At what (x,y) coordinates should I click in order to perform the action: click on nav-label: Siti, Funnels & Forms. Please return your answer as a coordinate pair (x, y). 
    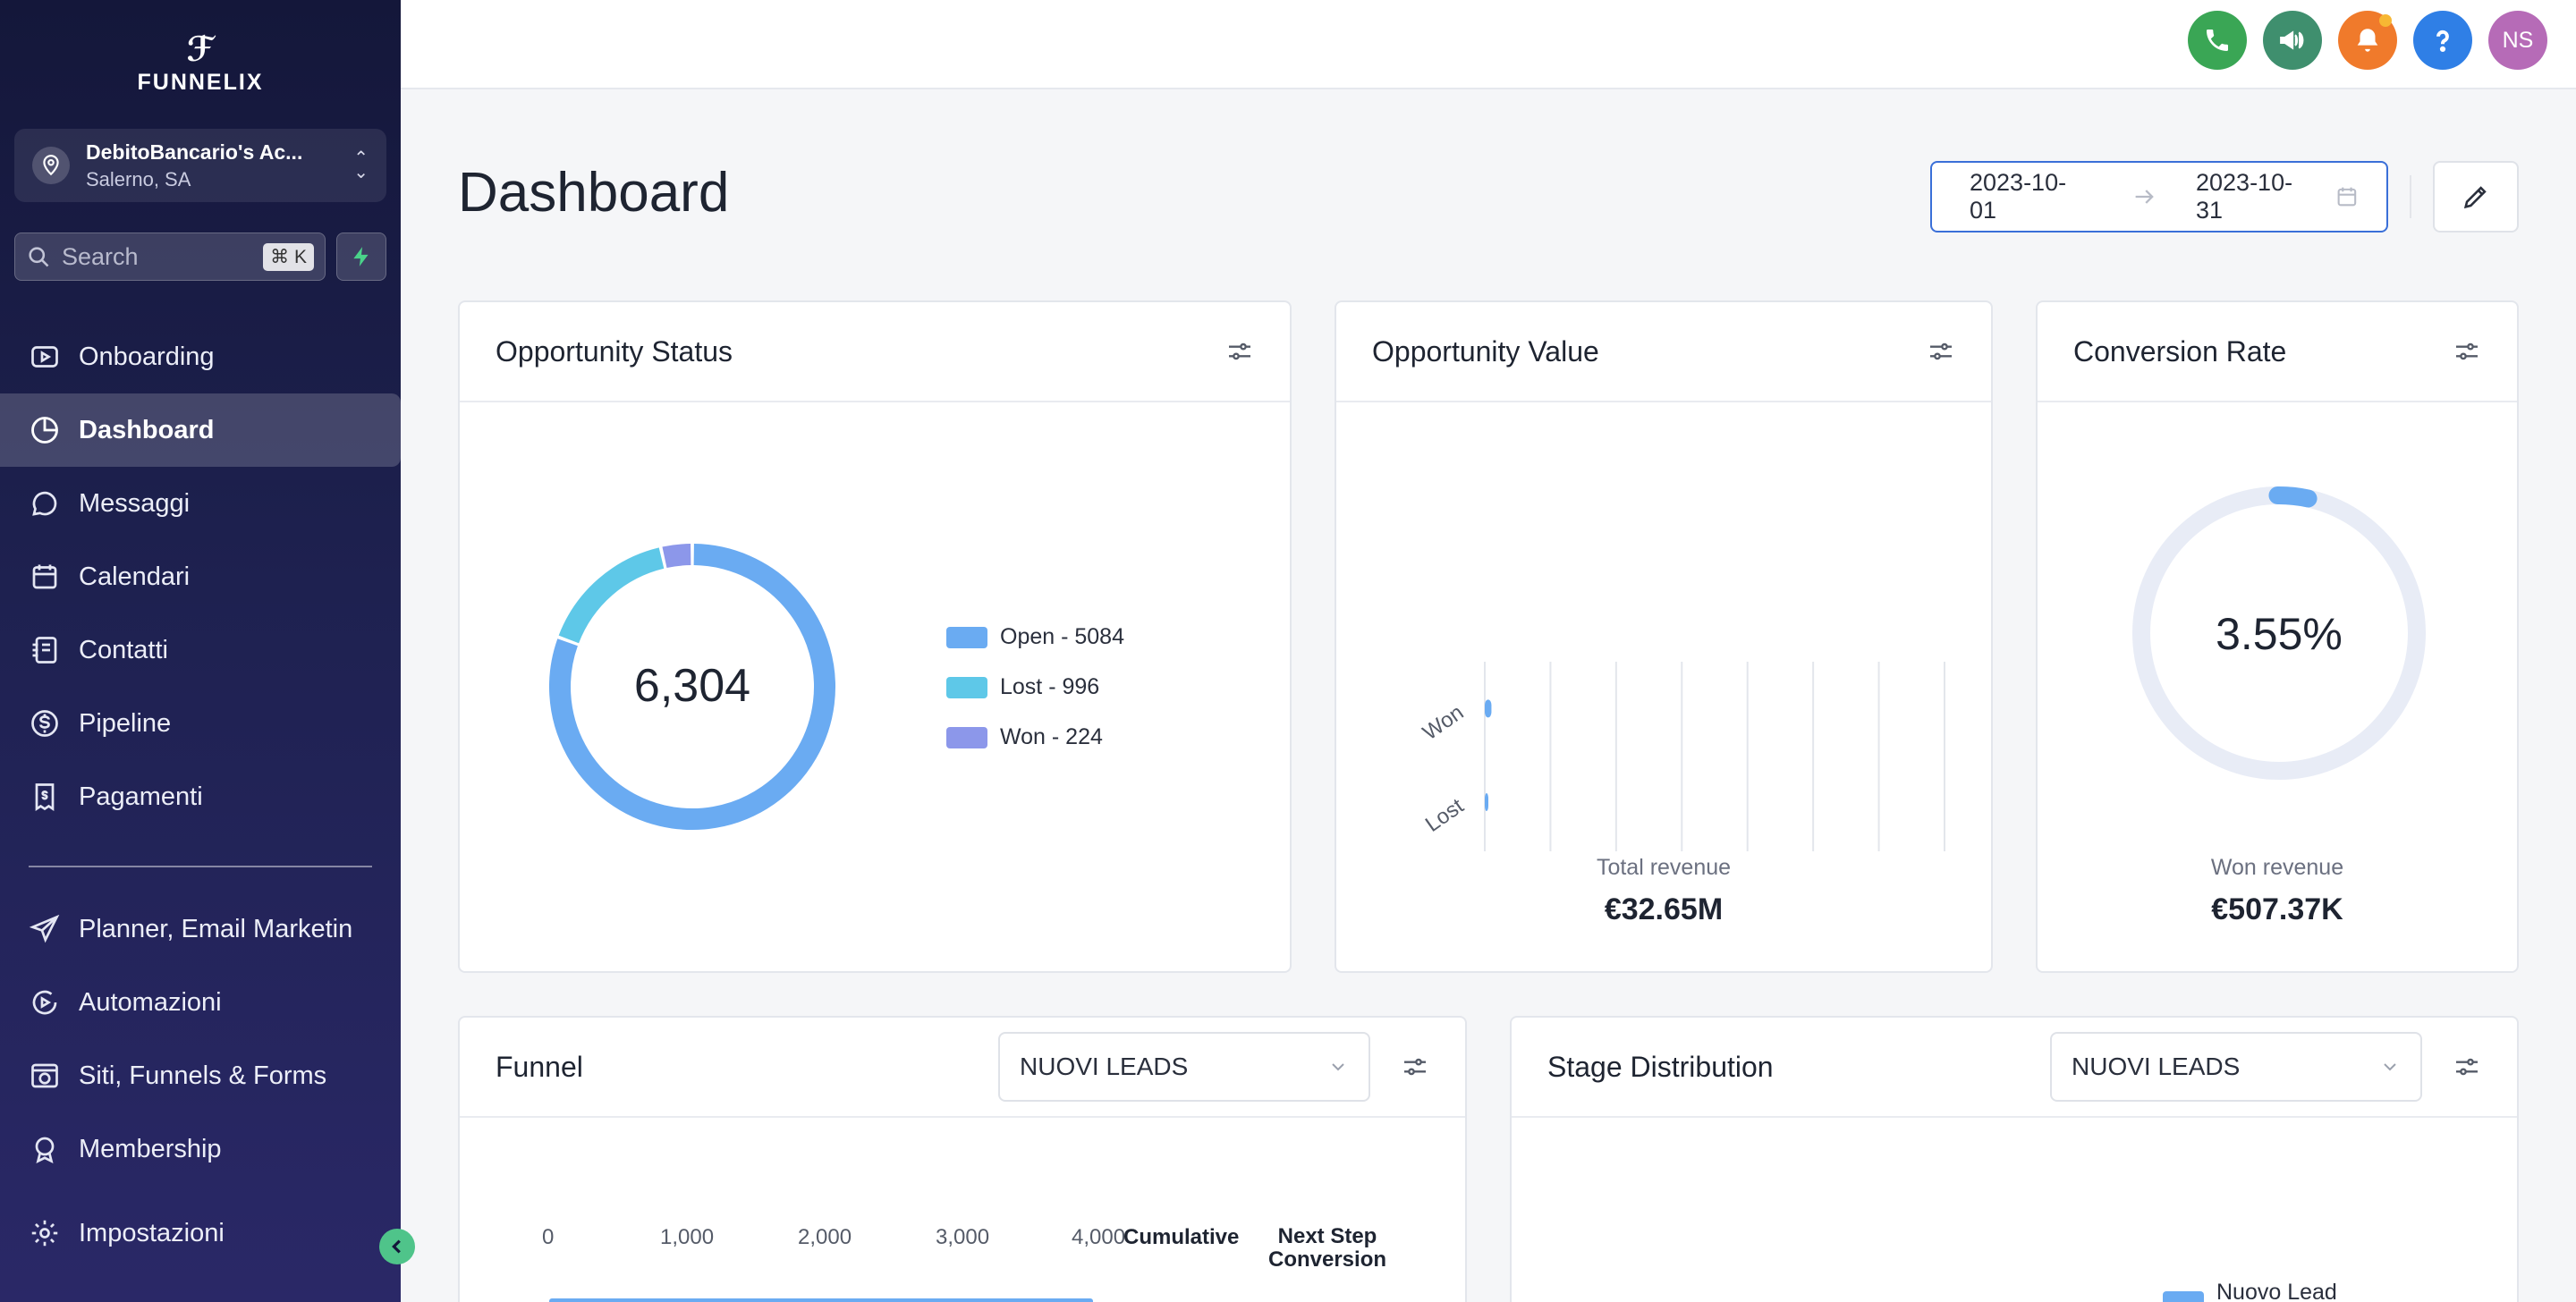
    Looking at the image, I should click on (203, 1075).